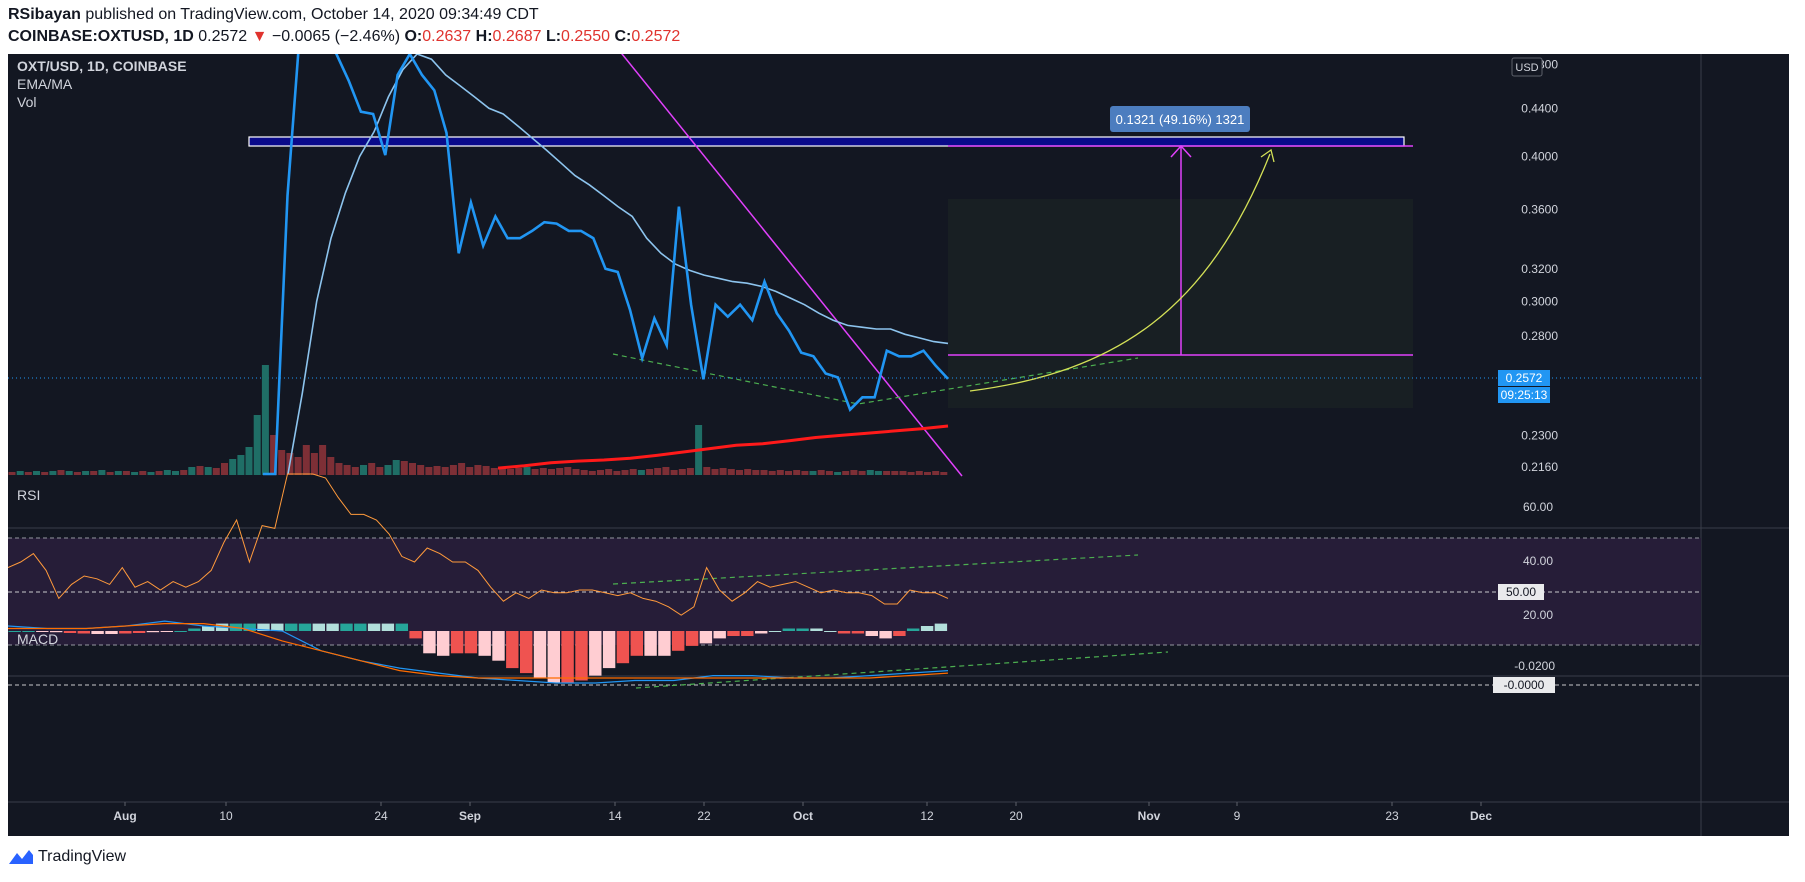 The width and height of the screenshot is (1805, 882). I want to click on tradingview-logo-icon, so click(21, 857).